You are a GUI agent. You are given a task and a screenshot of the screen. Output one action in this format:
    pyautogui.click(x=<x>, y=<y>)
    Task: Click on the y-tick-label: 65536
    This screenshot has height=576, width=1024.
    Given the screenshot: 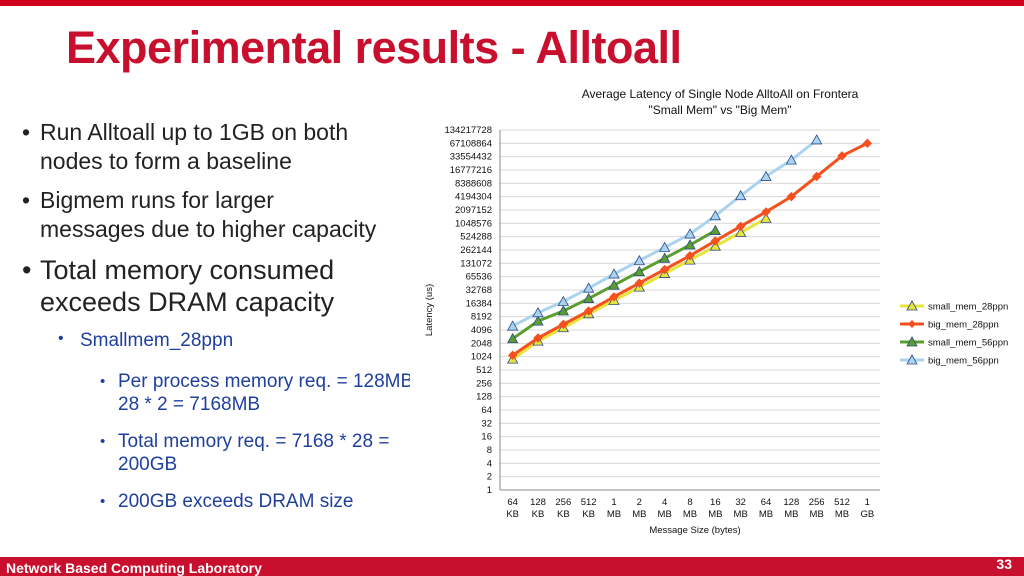 What is the action you would take?
    pyautogui.click(x=479, y=277)
    